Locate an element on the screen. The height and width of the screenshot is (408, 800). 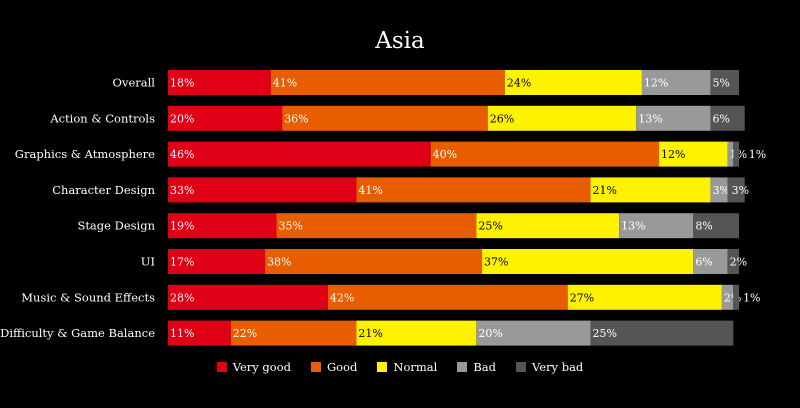
category-label: Music & Sound Effects is located at coordinates (88, 297).